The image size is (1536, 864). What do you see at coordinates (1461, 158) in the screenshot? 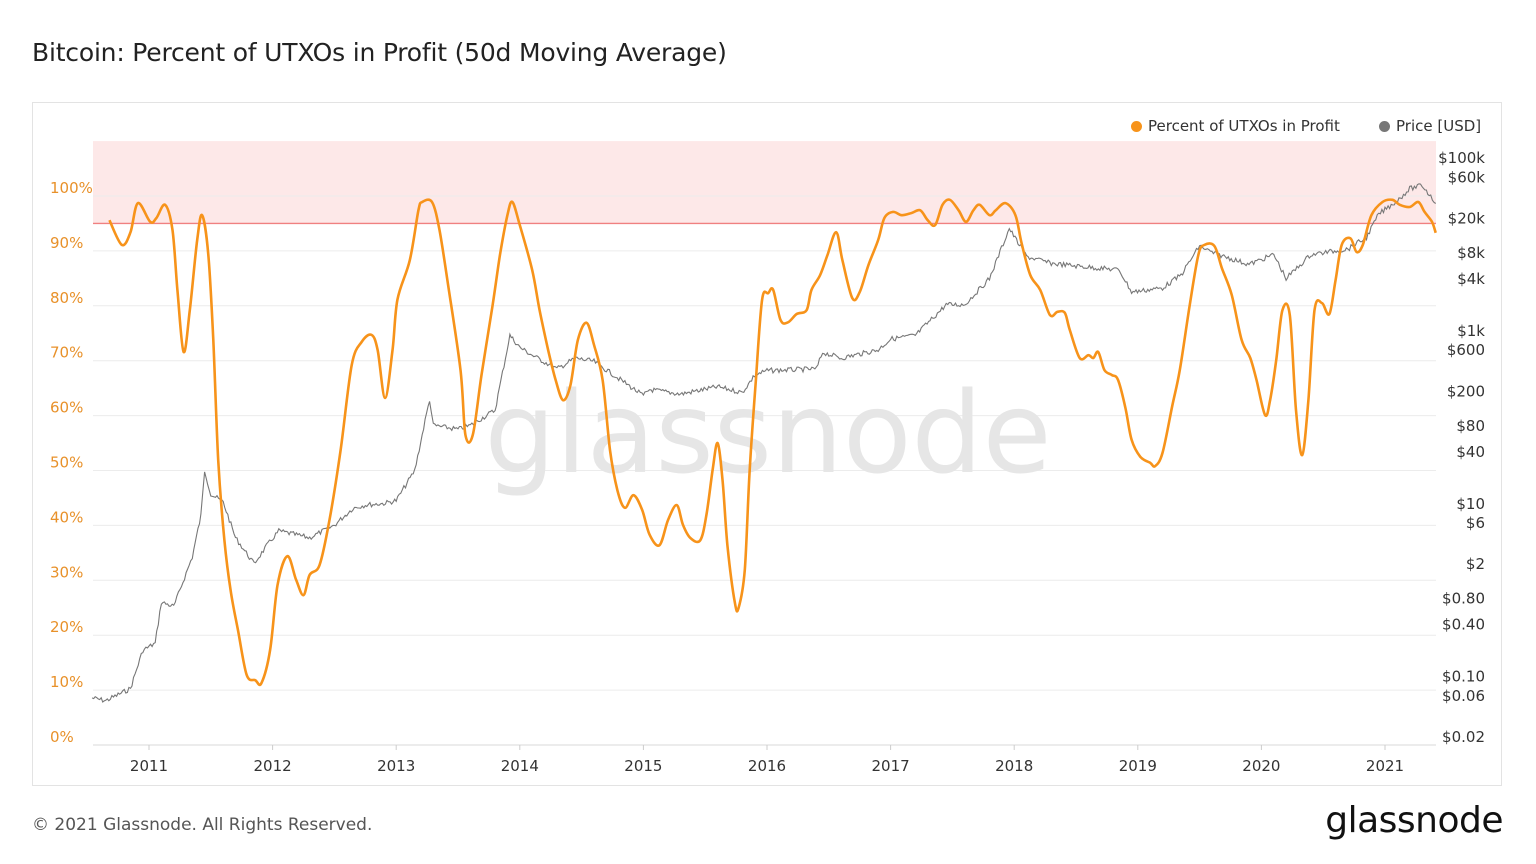
I see `right-tick-label: $100k` at bounding box center [1461, 158].